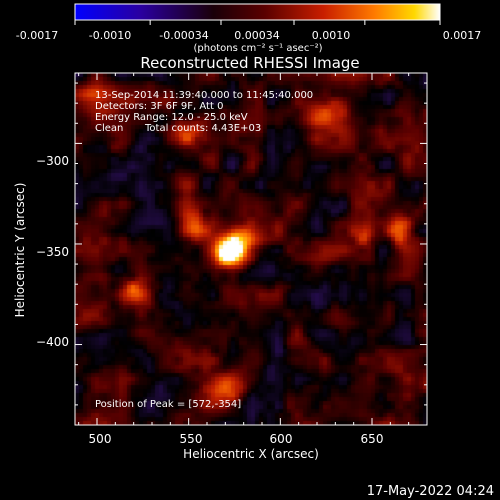 This screenshot has width=500, height=500. What do you see at coordinates (249, 63) in the screenshot?
I see `chart-title: Reconstructed RHESSI Image` at bounding box center [249, 63].